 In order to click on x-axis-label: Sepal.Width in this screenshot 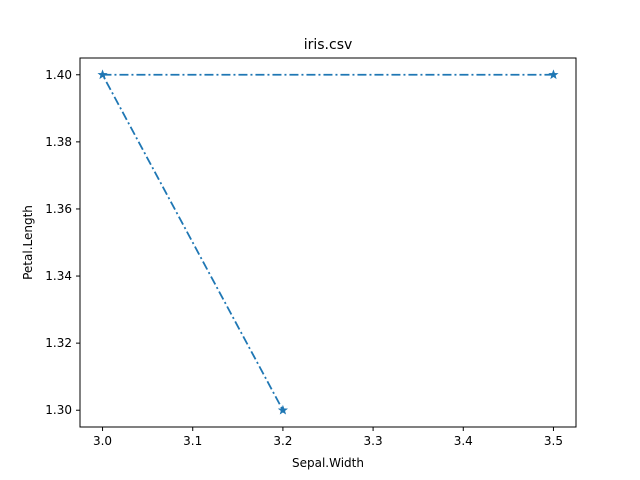, I will do `click(328, 463)`.